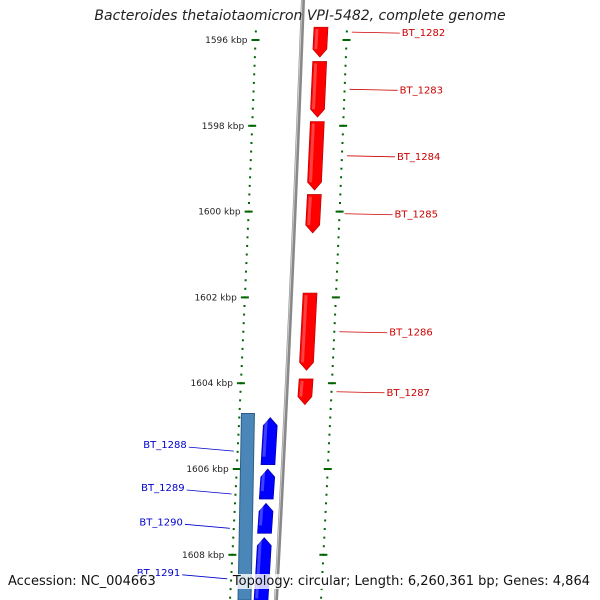  What do you see at coordinates (416, 215) in the screenshot?
I see `gene-label: BT_1285` at bounding box center [416, 215].